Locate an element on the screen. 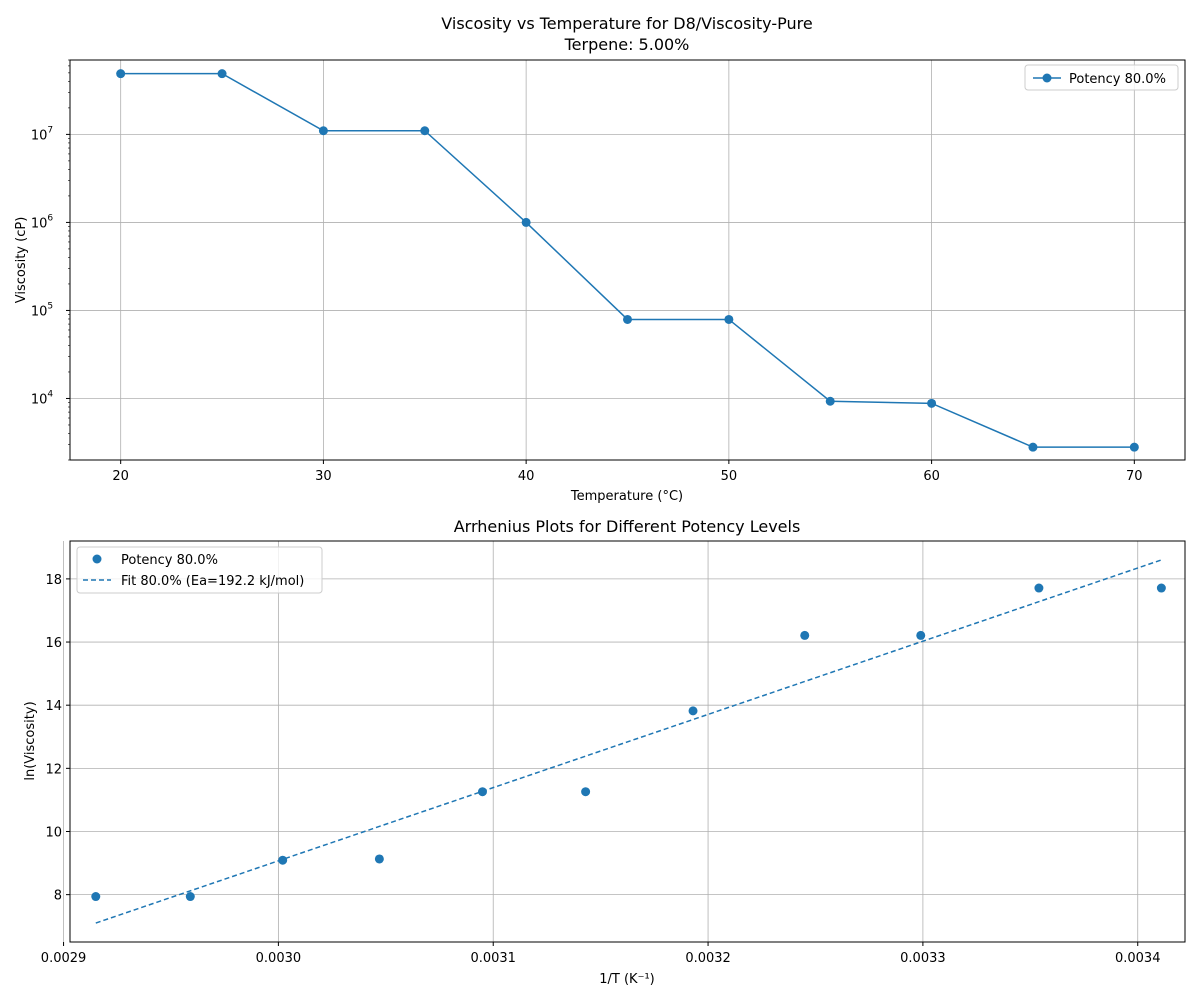 Image resolution: width=1200 pixels, height=1000 pixels. chart1-x-tick-label: 30 is located at coordinates (323, 476).